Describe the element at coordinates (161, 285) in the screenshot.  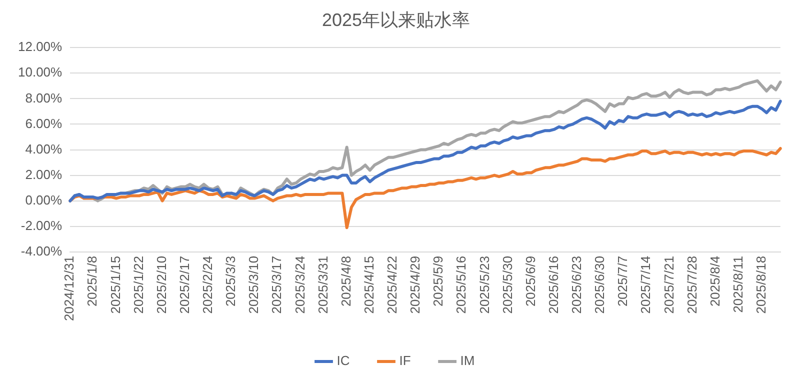
I see `x-tick-label: 2025/2/10` at that location.